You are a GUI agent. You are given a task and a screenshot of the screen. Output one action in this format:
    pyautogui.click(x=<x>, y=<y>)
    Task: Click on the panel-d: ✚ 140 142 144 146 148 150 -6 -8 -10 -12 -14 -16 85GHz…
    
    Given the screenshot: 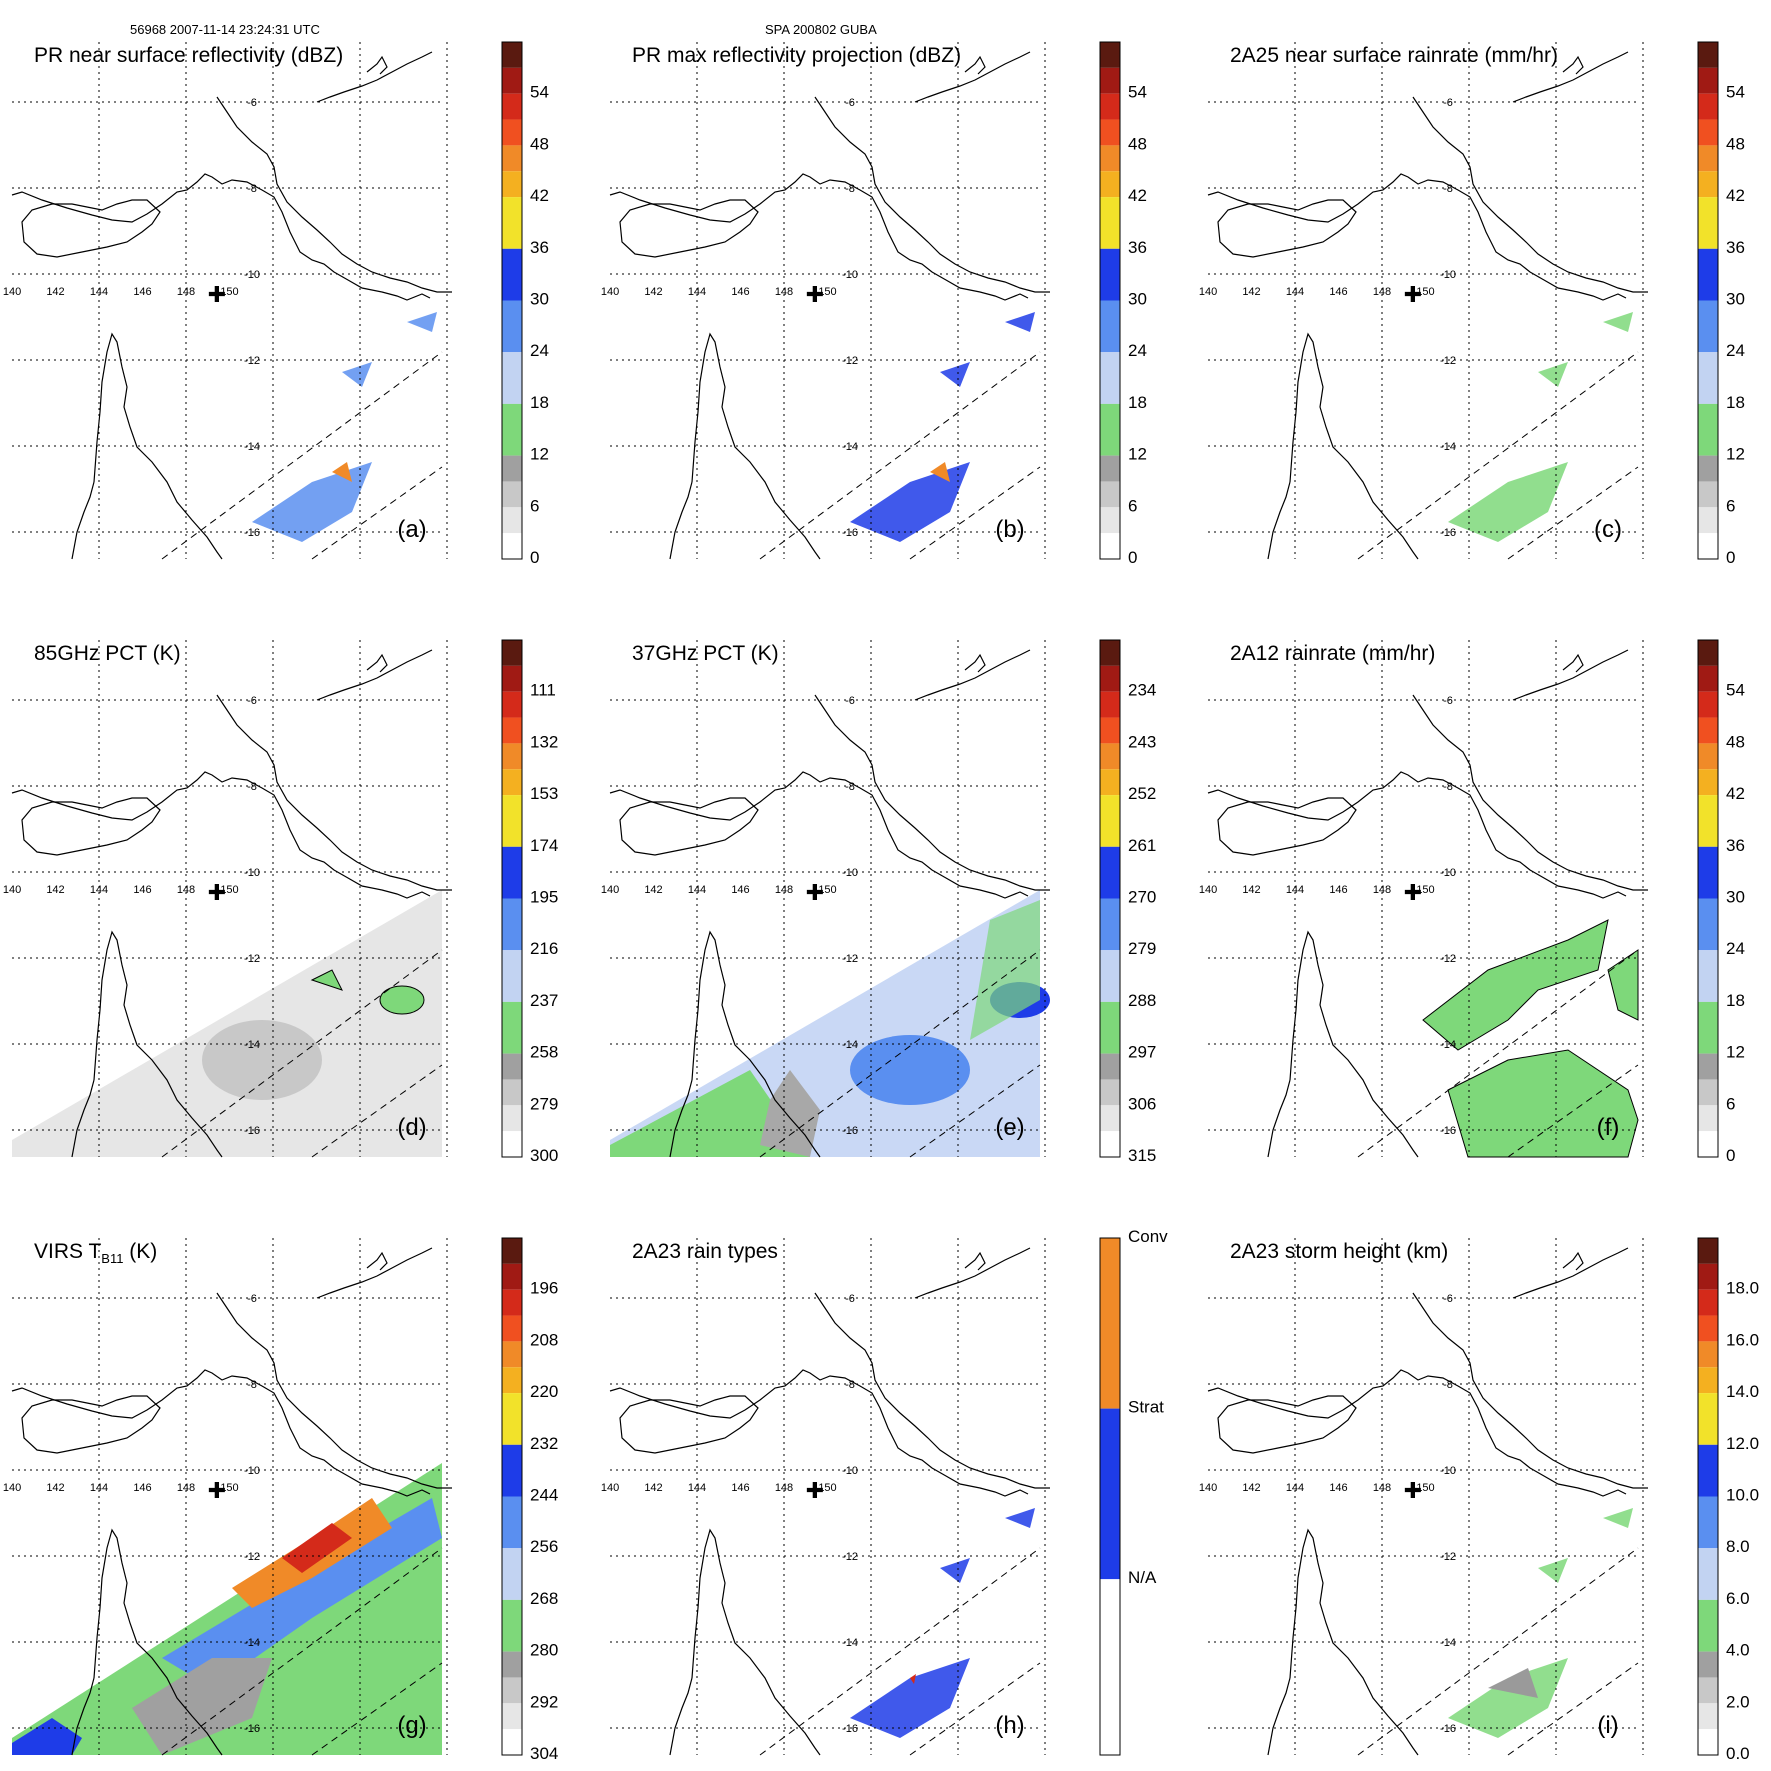 What is the action you would take?
    pyautogui.click(x=280, y=902)
    